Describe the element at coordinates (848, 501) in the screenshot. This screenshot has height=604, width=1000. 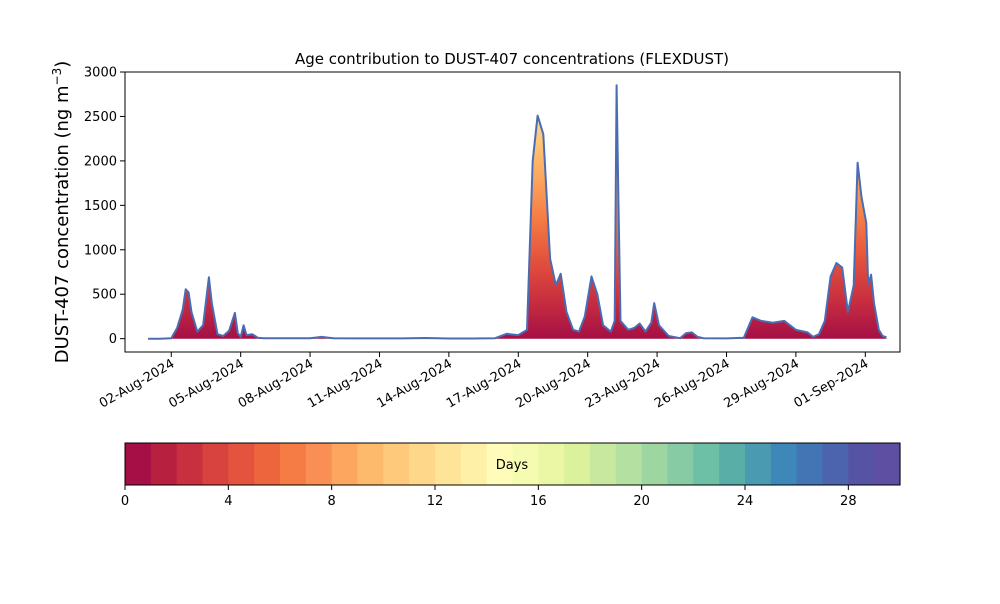
I see `colorbar-tick-label: 28` at that location.